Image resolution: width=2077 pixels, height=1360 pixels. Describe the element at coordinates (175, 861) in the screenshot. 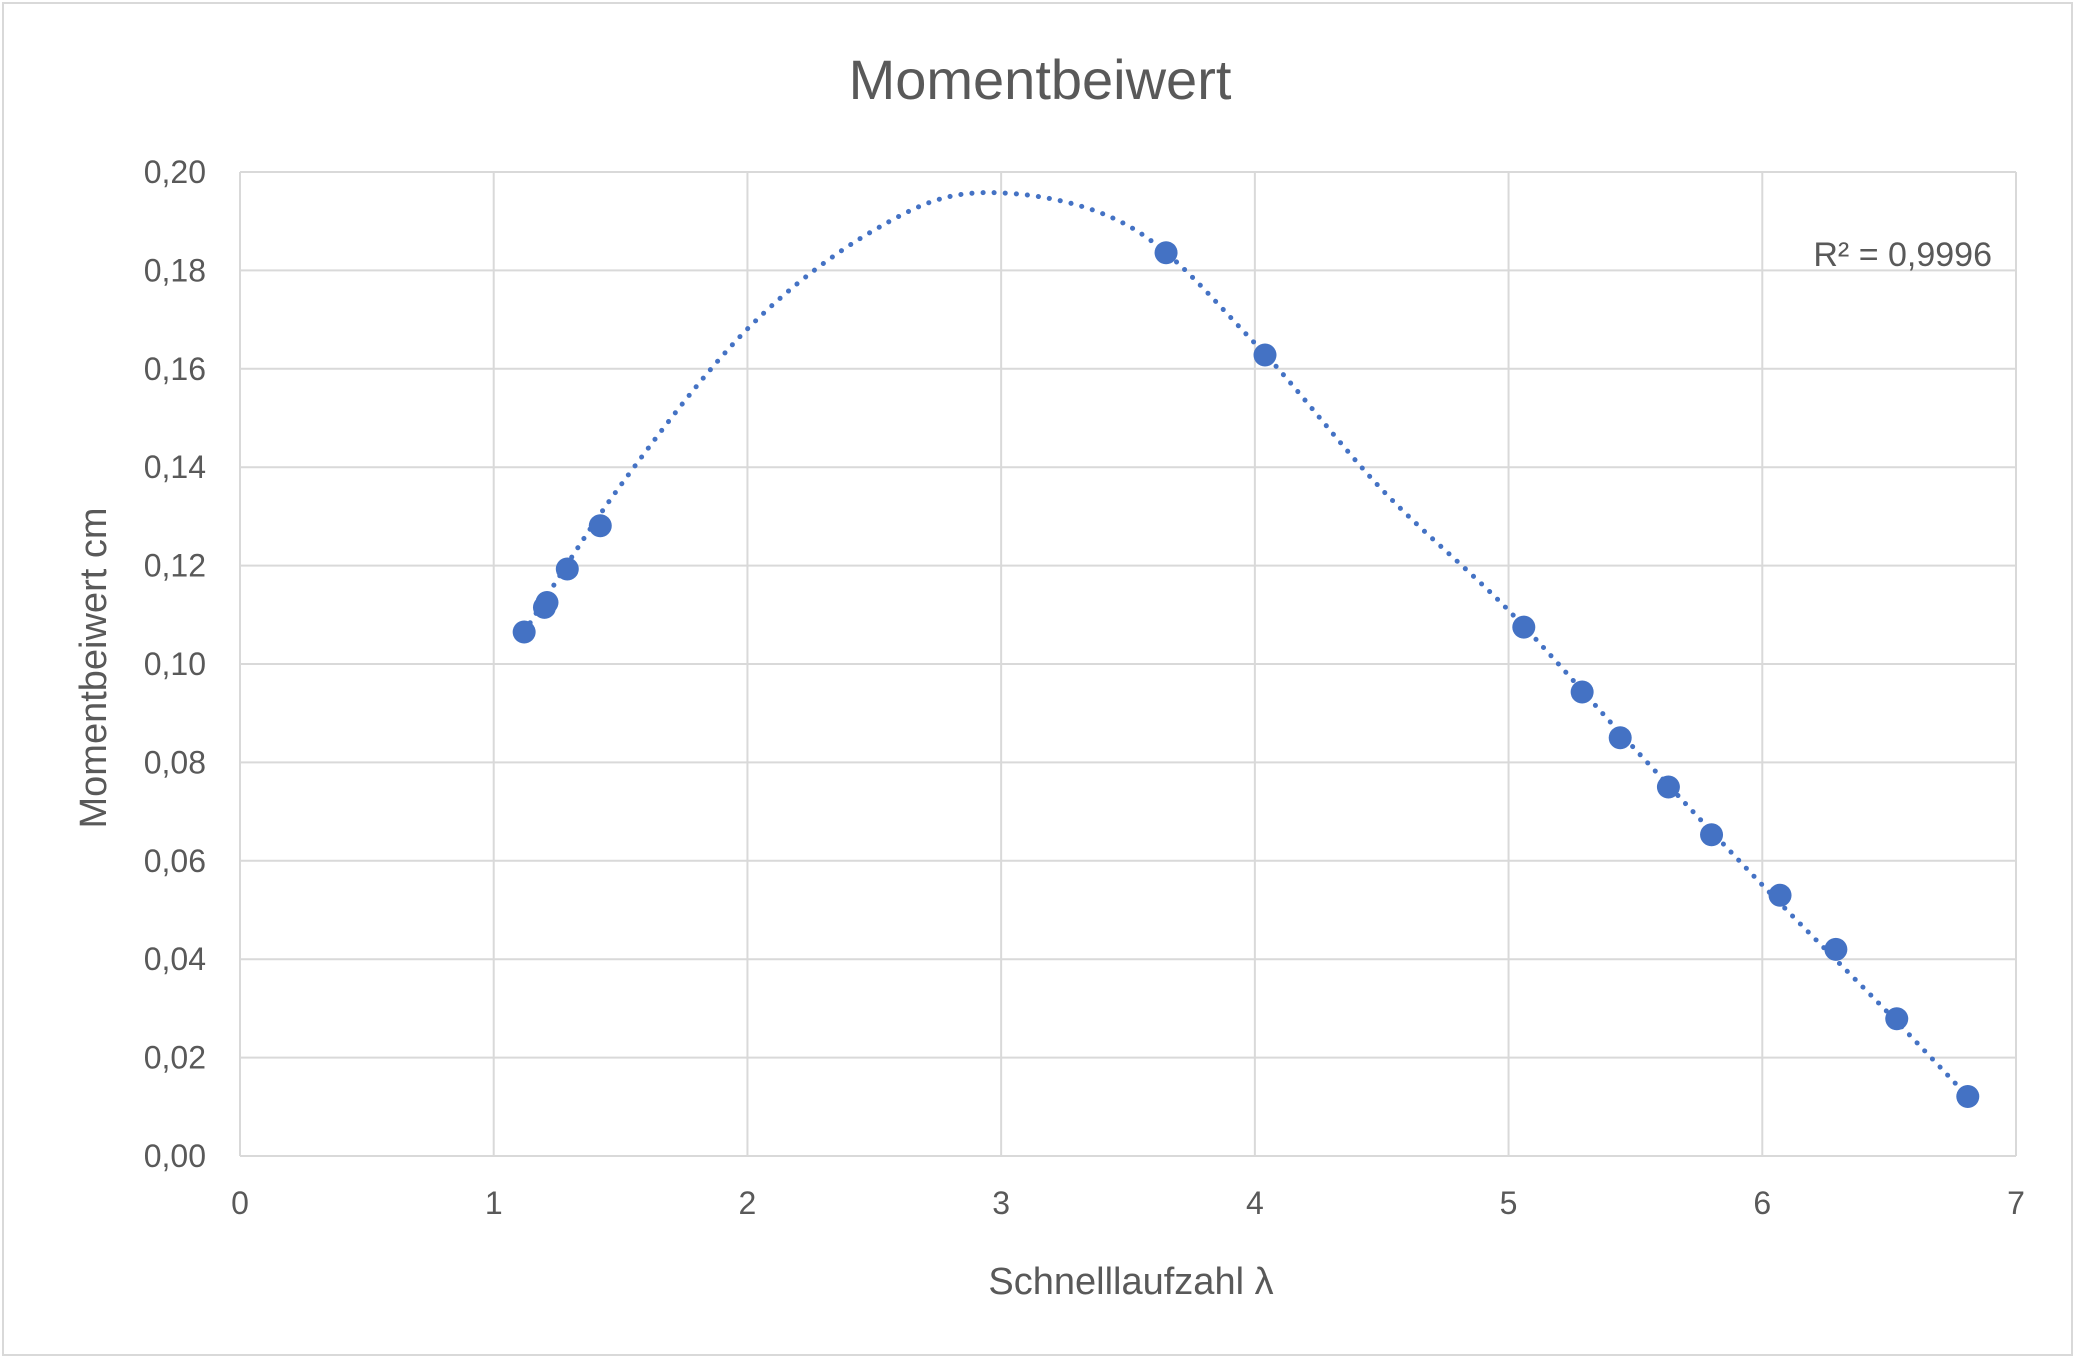

I see `y-tick-label: 0,06` at that location.